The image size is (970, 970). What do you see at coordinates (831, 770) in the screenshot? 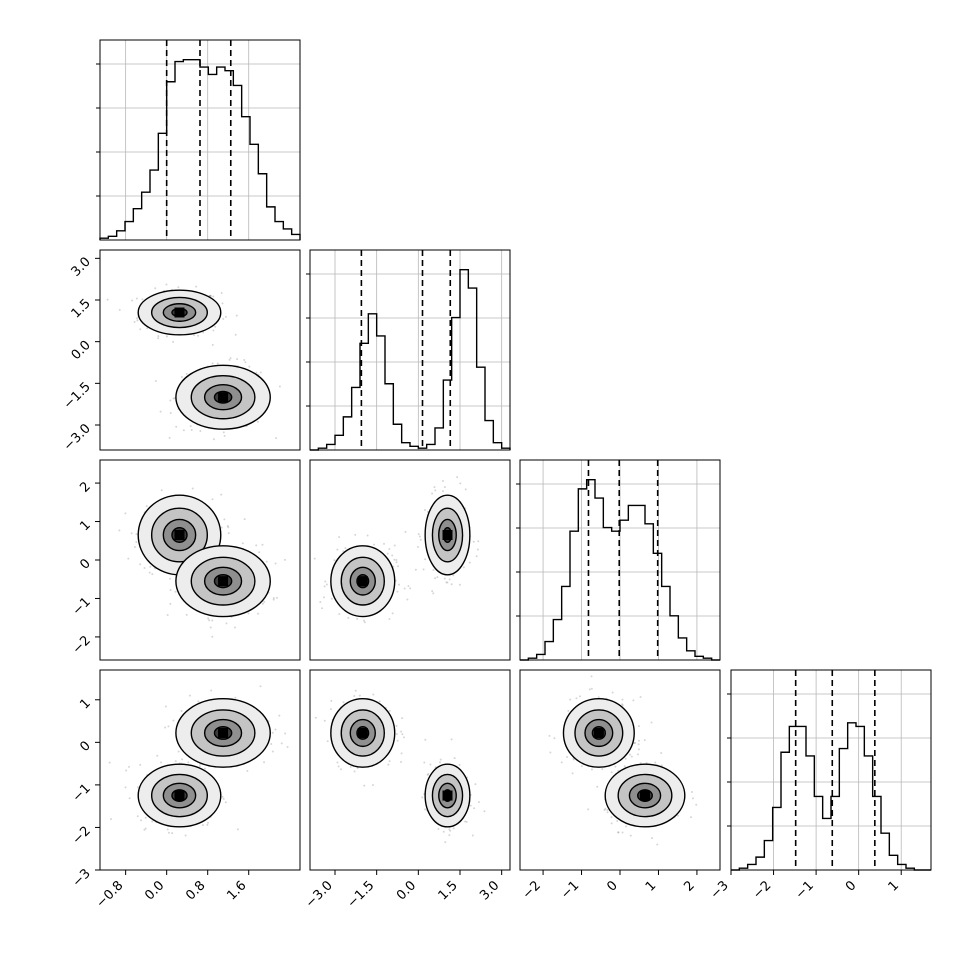
I see `panel-frame` at bounding box center [831, 770].